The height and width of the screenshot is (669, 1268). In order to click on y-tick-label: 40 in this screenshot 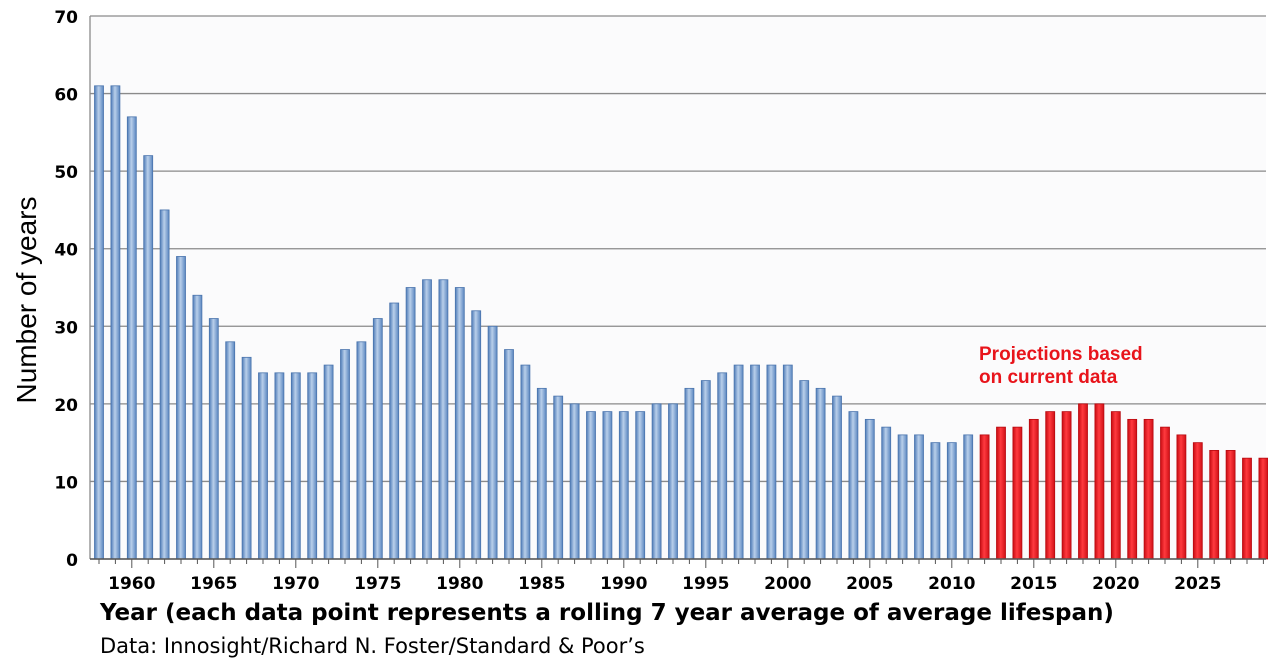, I will do `click(66, 251)`.